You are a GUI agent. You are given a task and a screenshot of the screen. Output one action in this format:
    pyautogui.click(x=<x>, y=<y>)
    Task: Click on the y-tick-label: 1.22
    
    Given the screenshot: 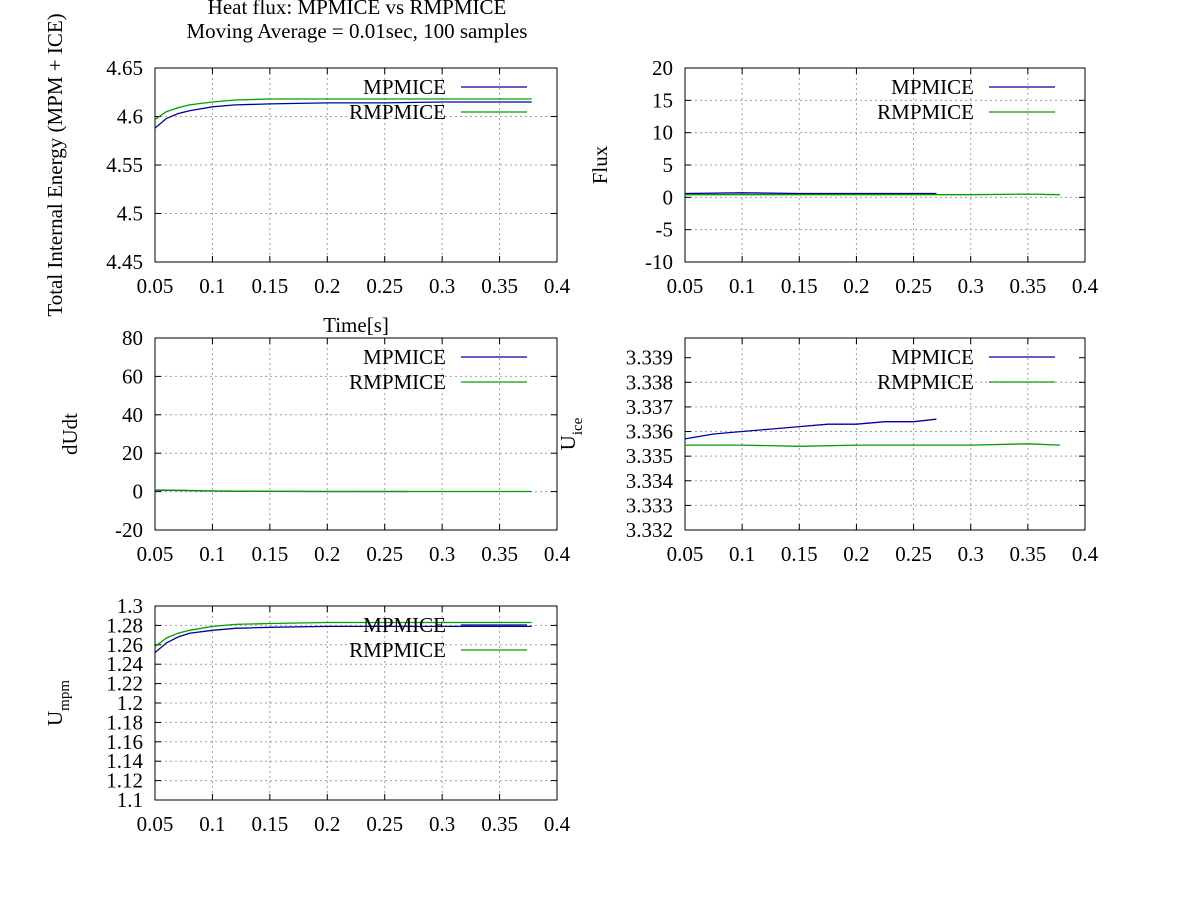 What is the action you would take?
    pyautogui.click(x=124, y=684)
    